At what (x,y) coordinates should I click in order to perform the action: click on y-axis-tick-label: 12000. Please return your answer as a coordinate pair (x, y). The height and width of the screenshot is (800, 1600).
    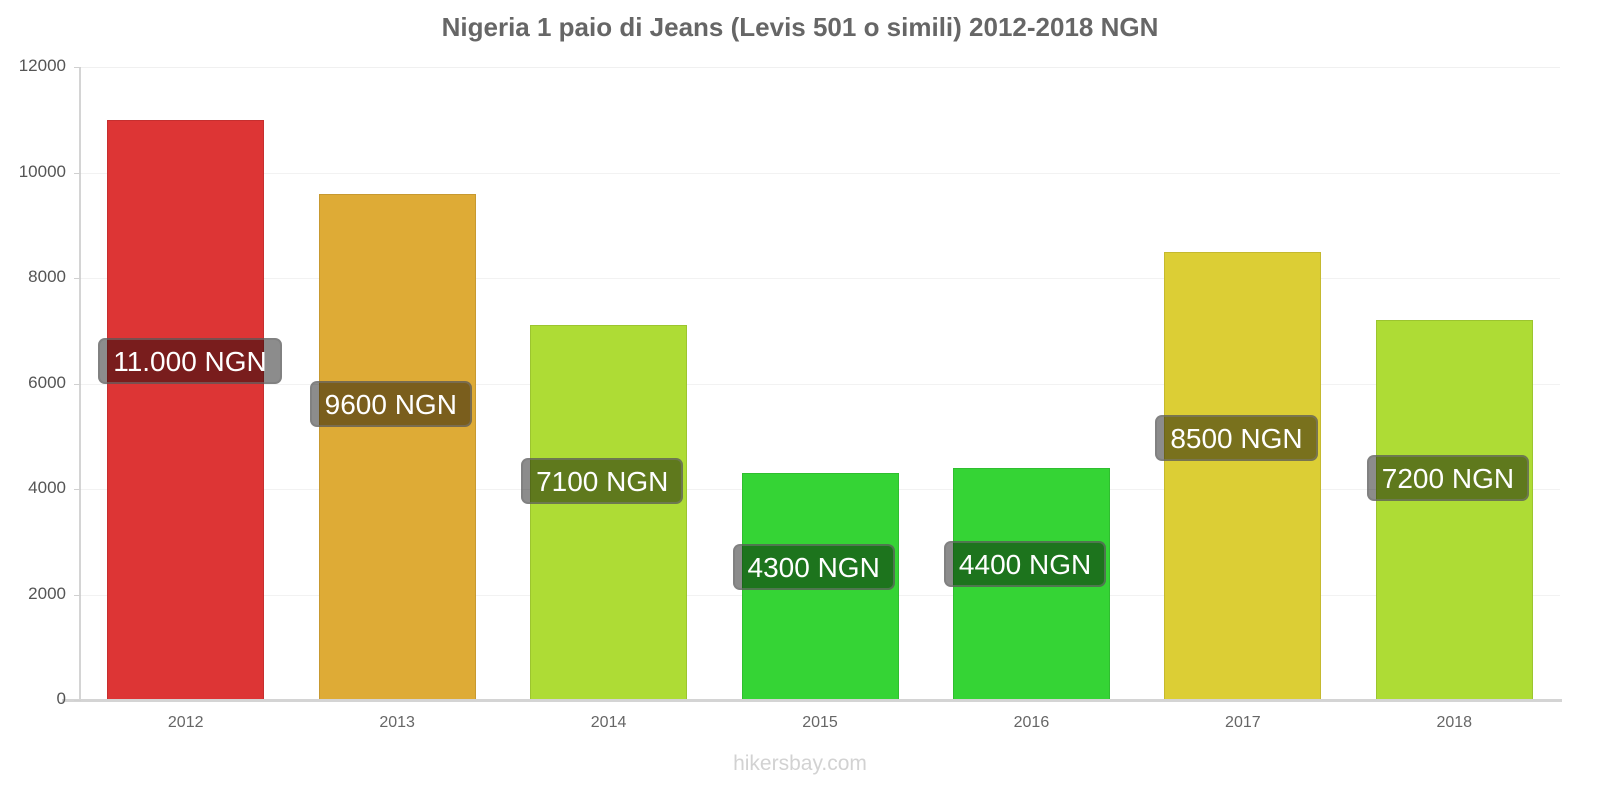
    Looking at the image, I should click on (42, 65).